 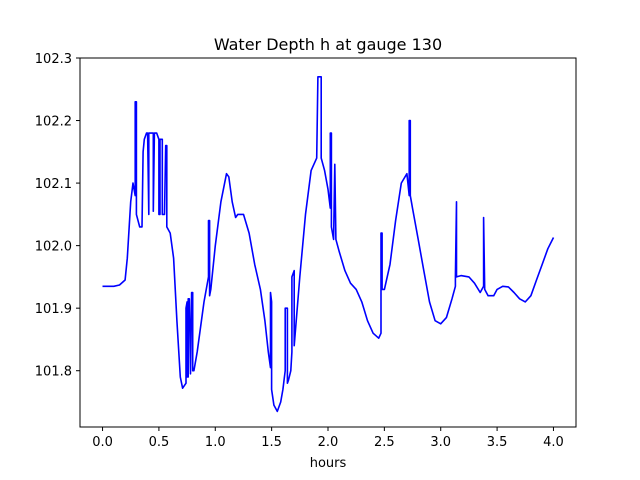 What do you see at coordinates (497, 442) in the screenshot?
I see `x-tick-label: 3.5` at bounding box center [497, 442].